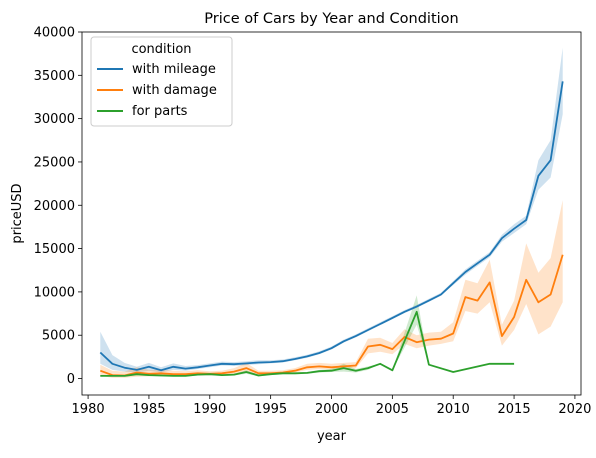 This screenshot has width=596, height=458. Describe the element at coordinates (392, 409) in the screenshot. I see `x-tick-label: 2005` at that location.